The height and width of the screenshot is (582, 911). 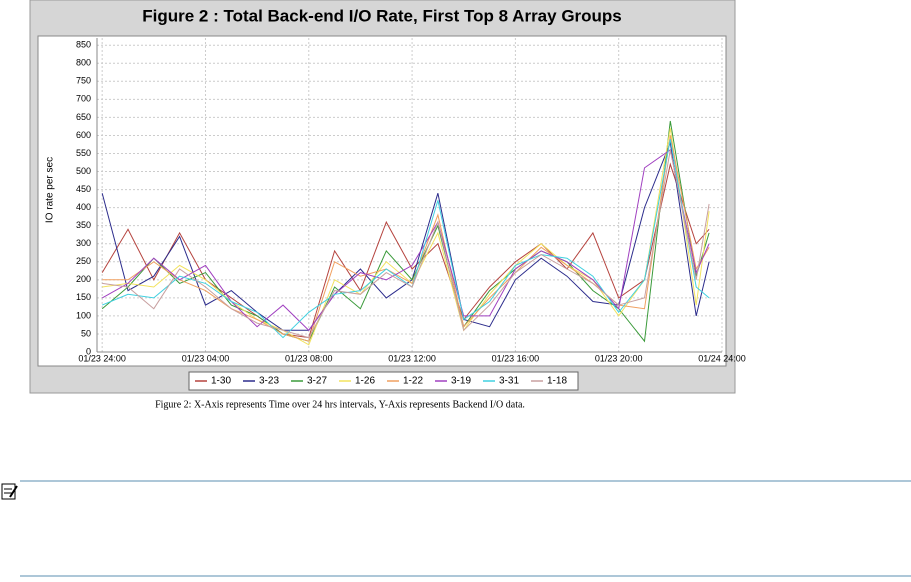 What do you see at coordinates (50, 190) in the screenshot?
I see `y-axis-label: IO rate per sec` at bounding box center [50, 190].